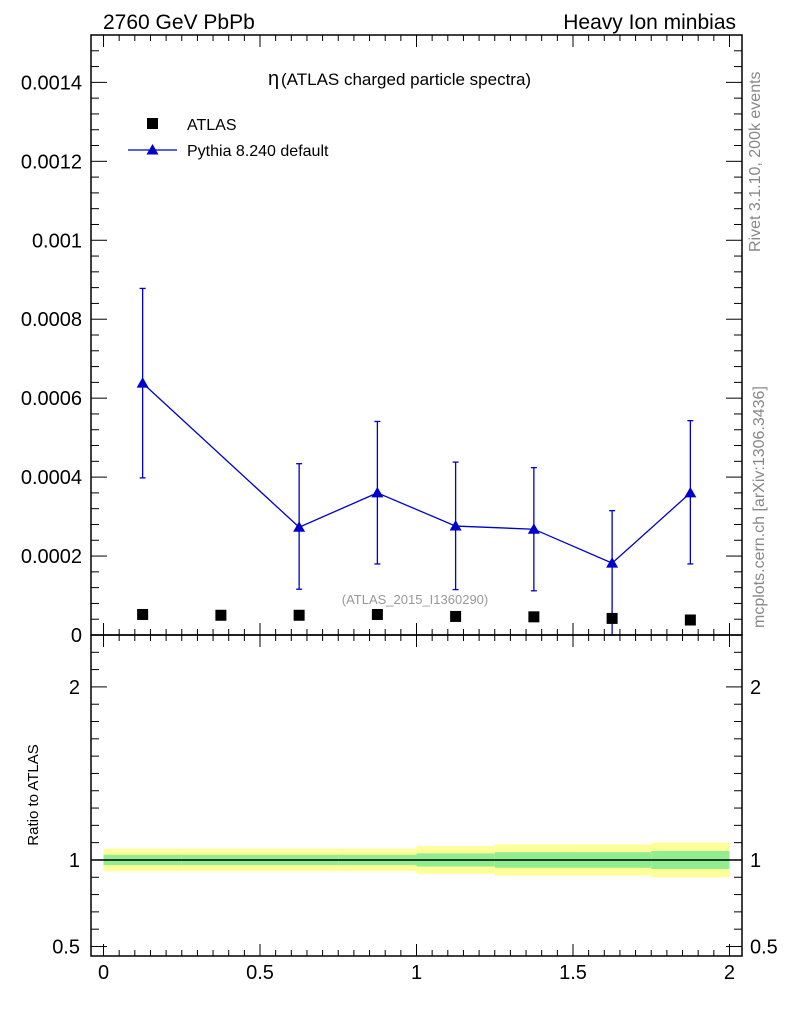  What do you see at coordinates (406, 79) in the screenshot?
I see `chart-title: (ATLAS charged particle spectra)` at bounding box center [406, 79].